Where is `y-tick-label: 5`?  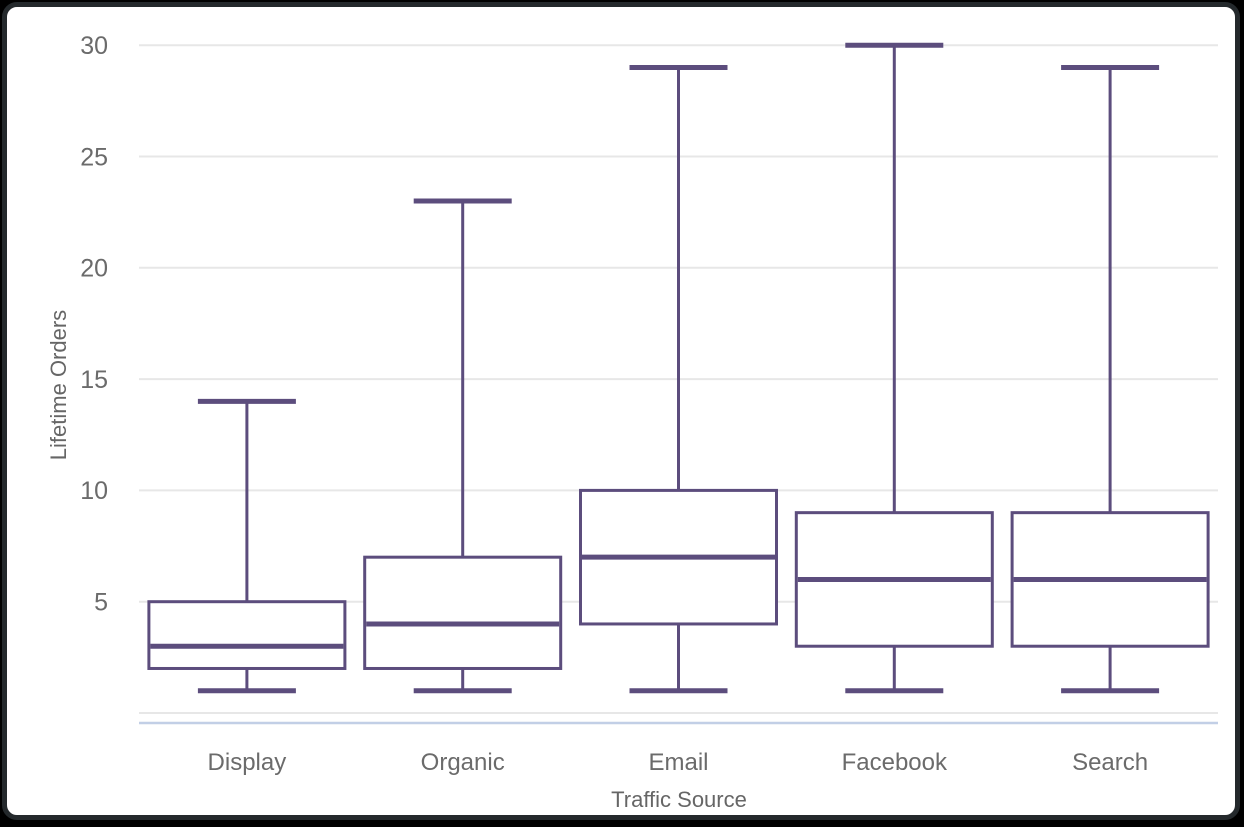 y-tick-label: 5 is located at coordinates (101, 602).